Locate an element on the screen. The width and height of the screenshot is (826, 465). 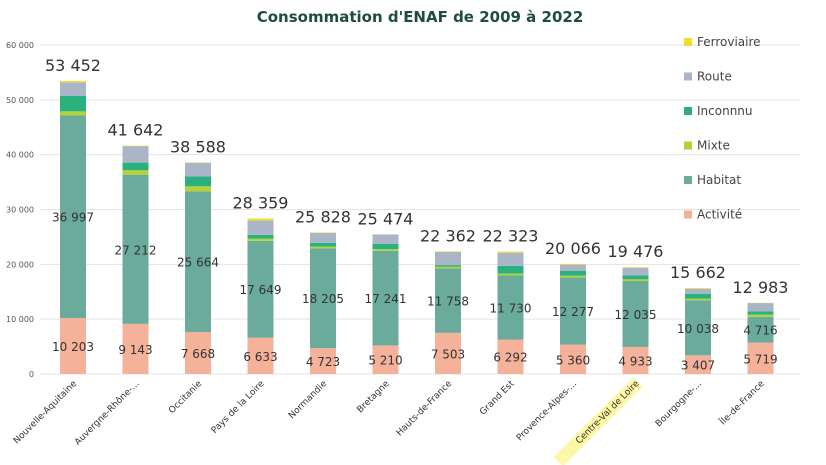
segment-value-label: 4 716 is located at coordinates (760, 331).